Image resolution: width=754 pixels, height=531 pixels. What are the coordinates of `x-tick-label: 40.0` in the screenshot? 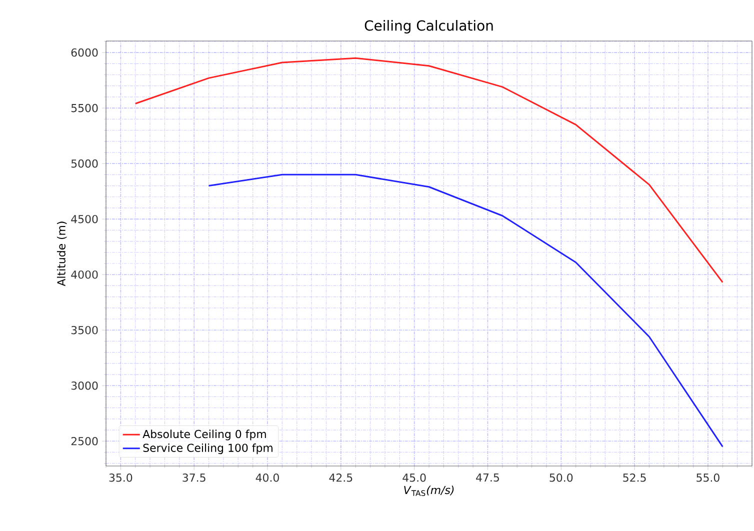 It's located at (267, 478).